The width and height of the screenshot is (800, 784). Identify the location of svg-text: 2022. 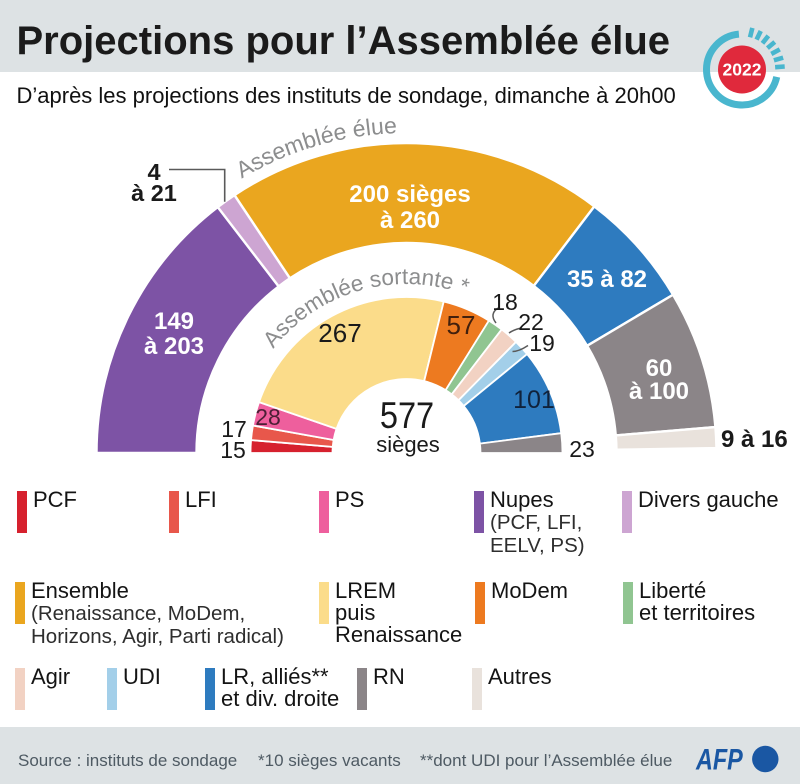
(742, 70).